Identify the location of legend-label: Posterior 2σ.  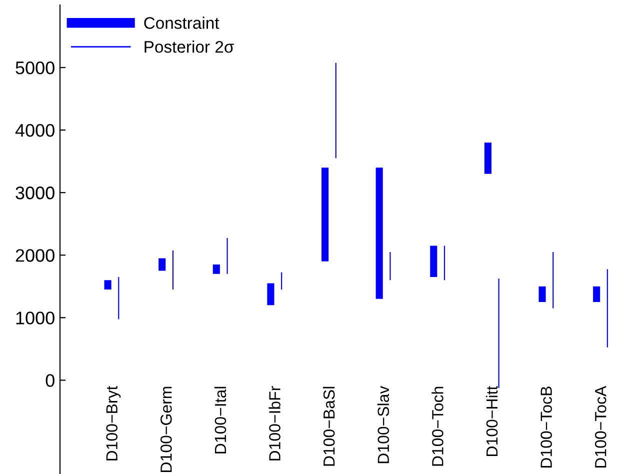
(189, 46).